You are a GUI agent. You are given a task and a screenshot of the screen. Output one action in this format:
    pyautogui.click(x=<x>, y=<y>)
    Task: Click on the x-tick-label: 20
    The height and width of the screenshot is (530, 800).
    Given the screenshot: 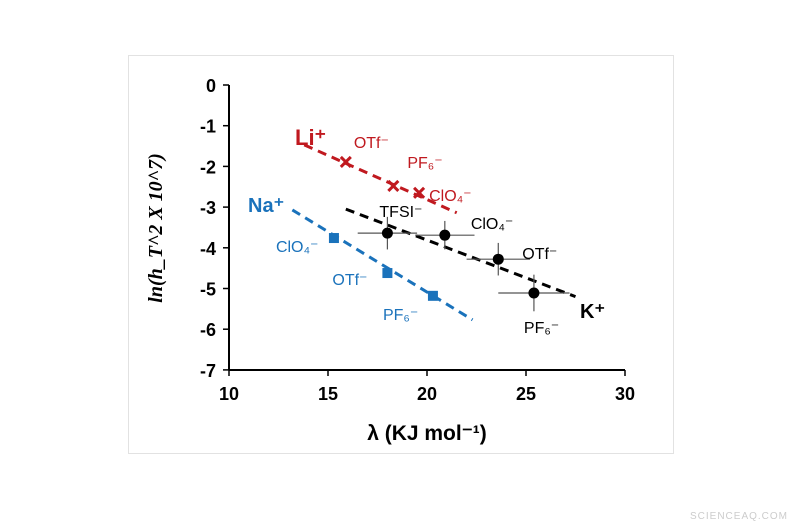 What is the action you would take?
    pyautogui.click(x=427, y=394)
    